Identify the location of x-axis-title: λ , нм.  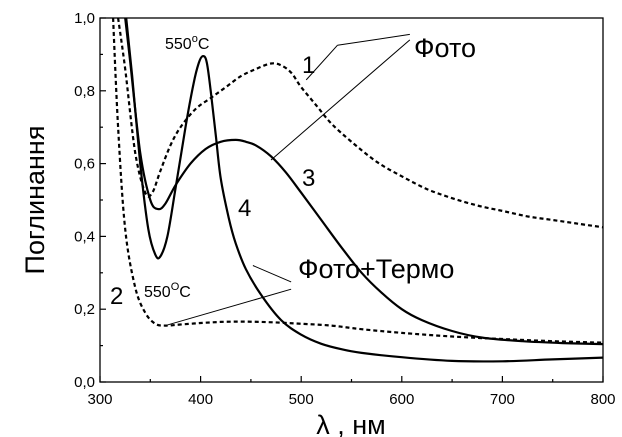
(350, 423).